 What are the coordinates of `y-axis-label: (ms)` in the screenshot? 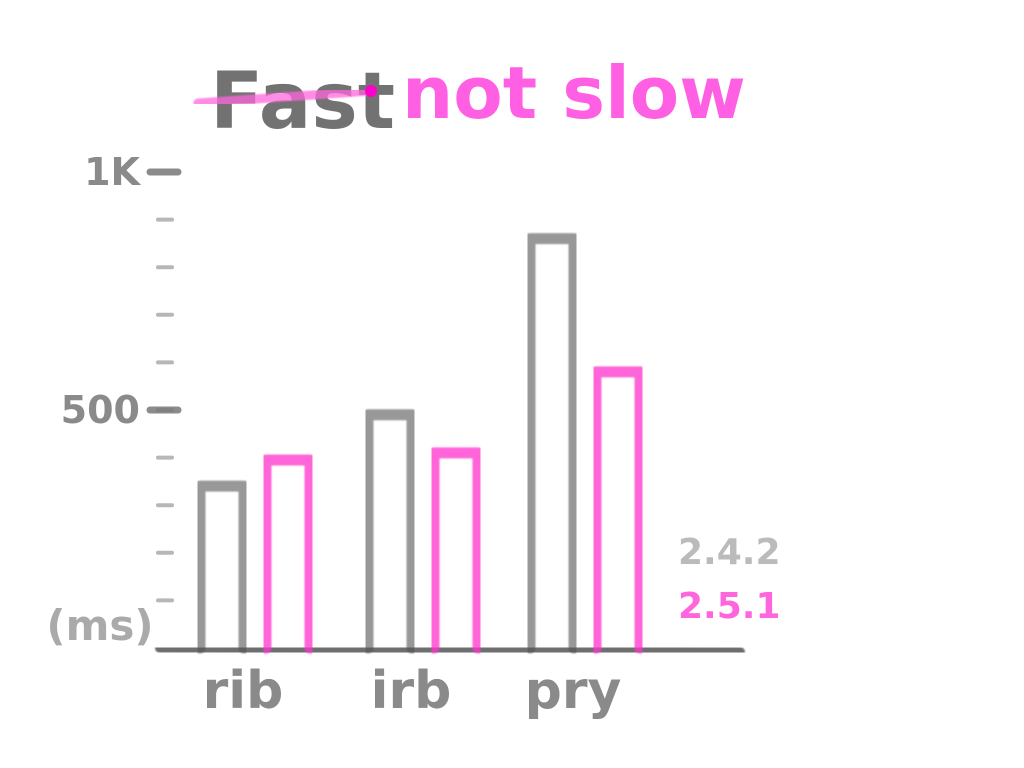 It's located at (99, 625).